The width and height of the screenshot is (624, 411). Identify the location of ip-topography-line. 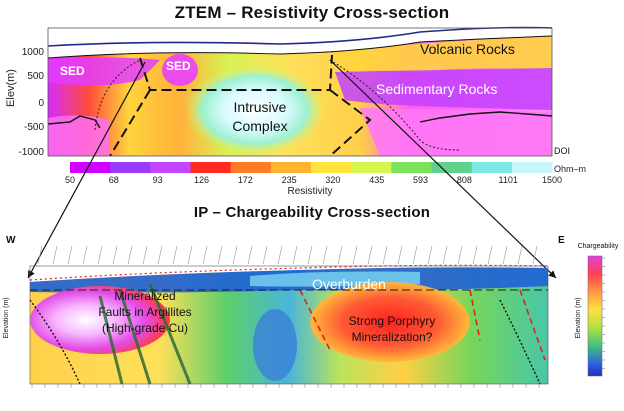
(289, 272).